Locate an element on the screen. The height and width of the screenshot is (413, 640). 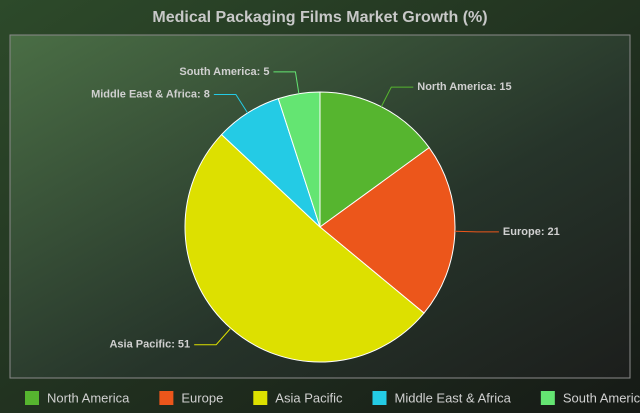
legend-label: Europe is located at coordinates (202, 397).